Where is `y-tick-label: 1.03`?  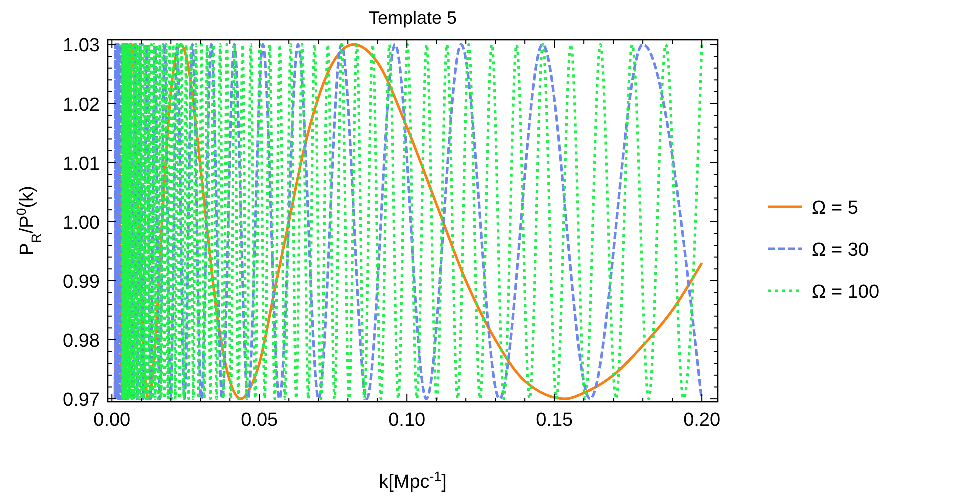
y-tick-label: 1.03 is located at coordinates (81, 46).